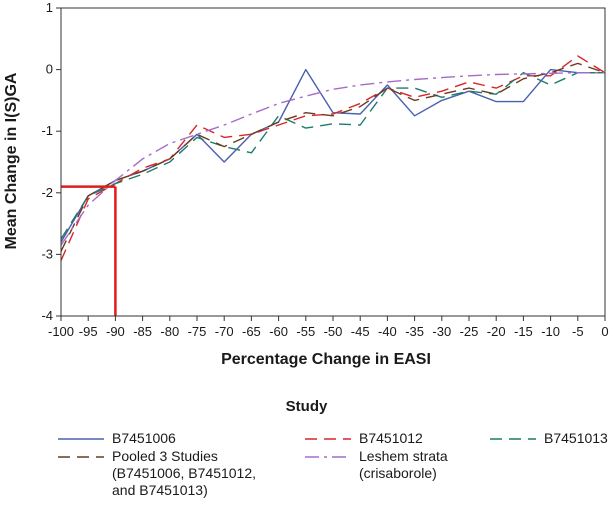  I want to click on x-tick-label: -40, so click(387, 331).